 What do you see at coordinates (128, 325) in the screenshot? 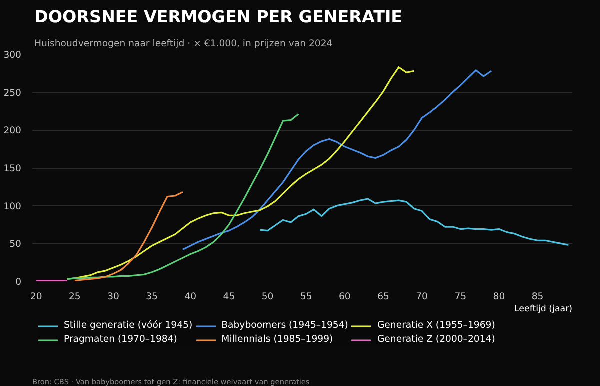
I see `legend-label: Stille generatie (vóór 1945)` at bounding box center [128, 325].